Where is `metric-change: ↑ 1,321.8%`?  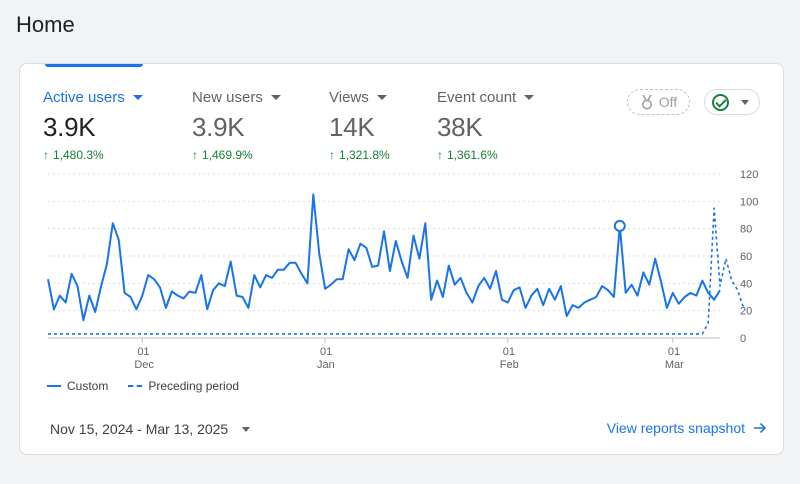 metric-change: ↑ 1,321.8% is located at coordinates (359, 155).